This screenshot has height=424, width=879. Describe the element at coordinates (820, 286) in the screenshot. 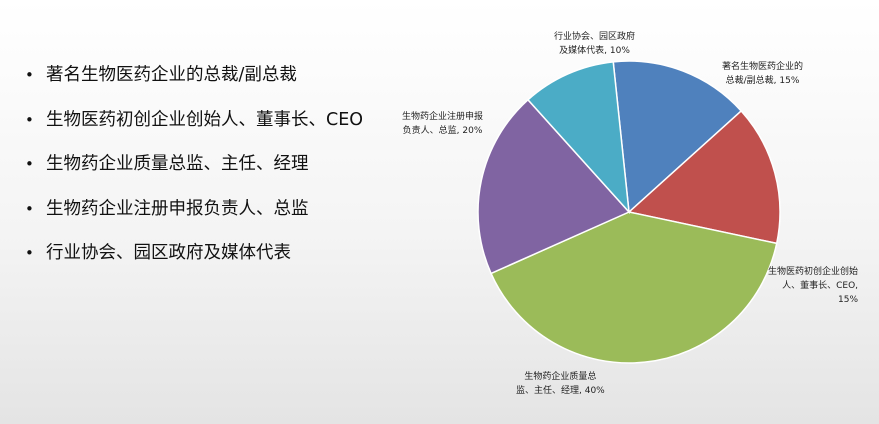

I see `slice-label-line: 人、董事长、CEO,` at that location.